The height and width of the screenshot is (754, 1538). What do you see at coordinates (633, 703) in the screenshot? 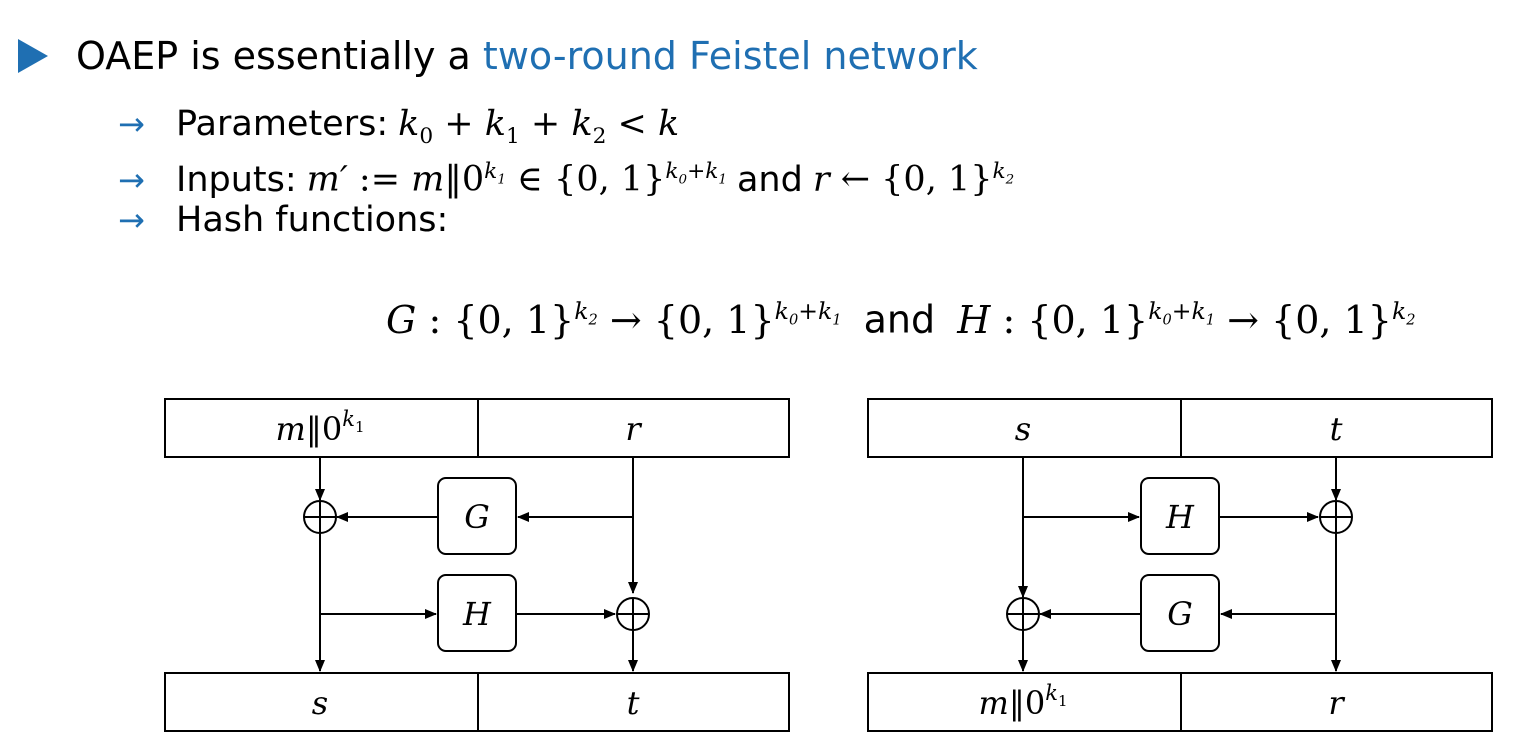
I see `left-bottom-right-label: t` at bounding box center [633, 703].